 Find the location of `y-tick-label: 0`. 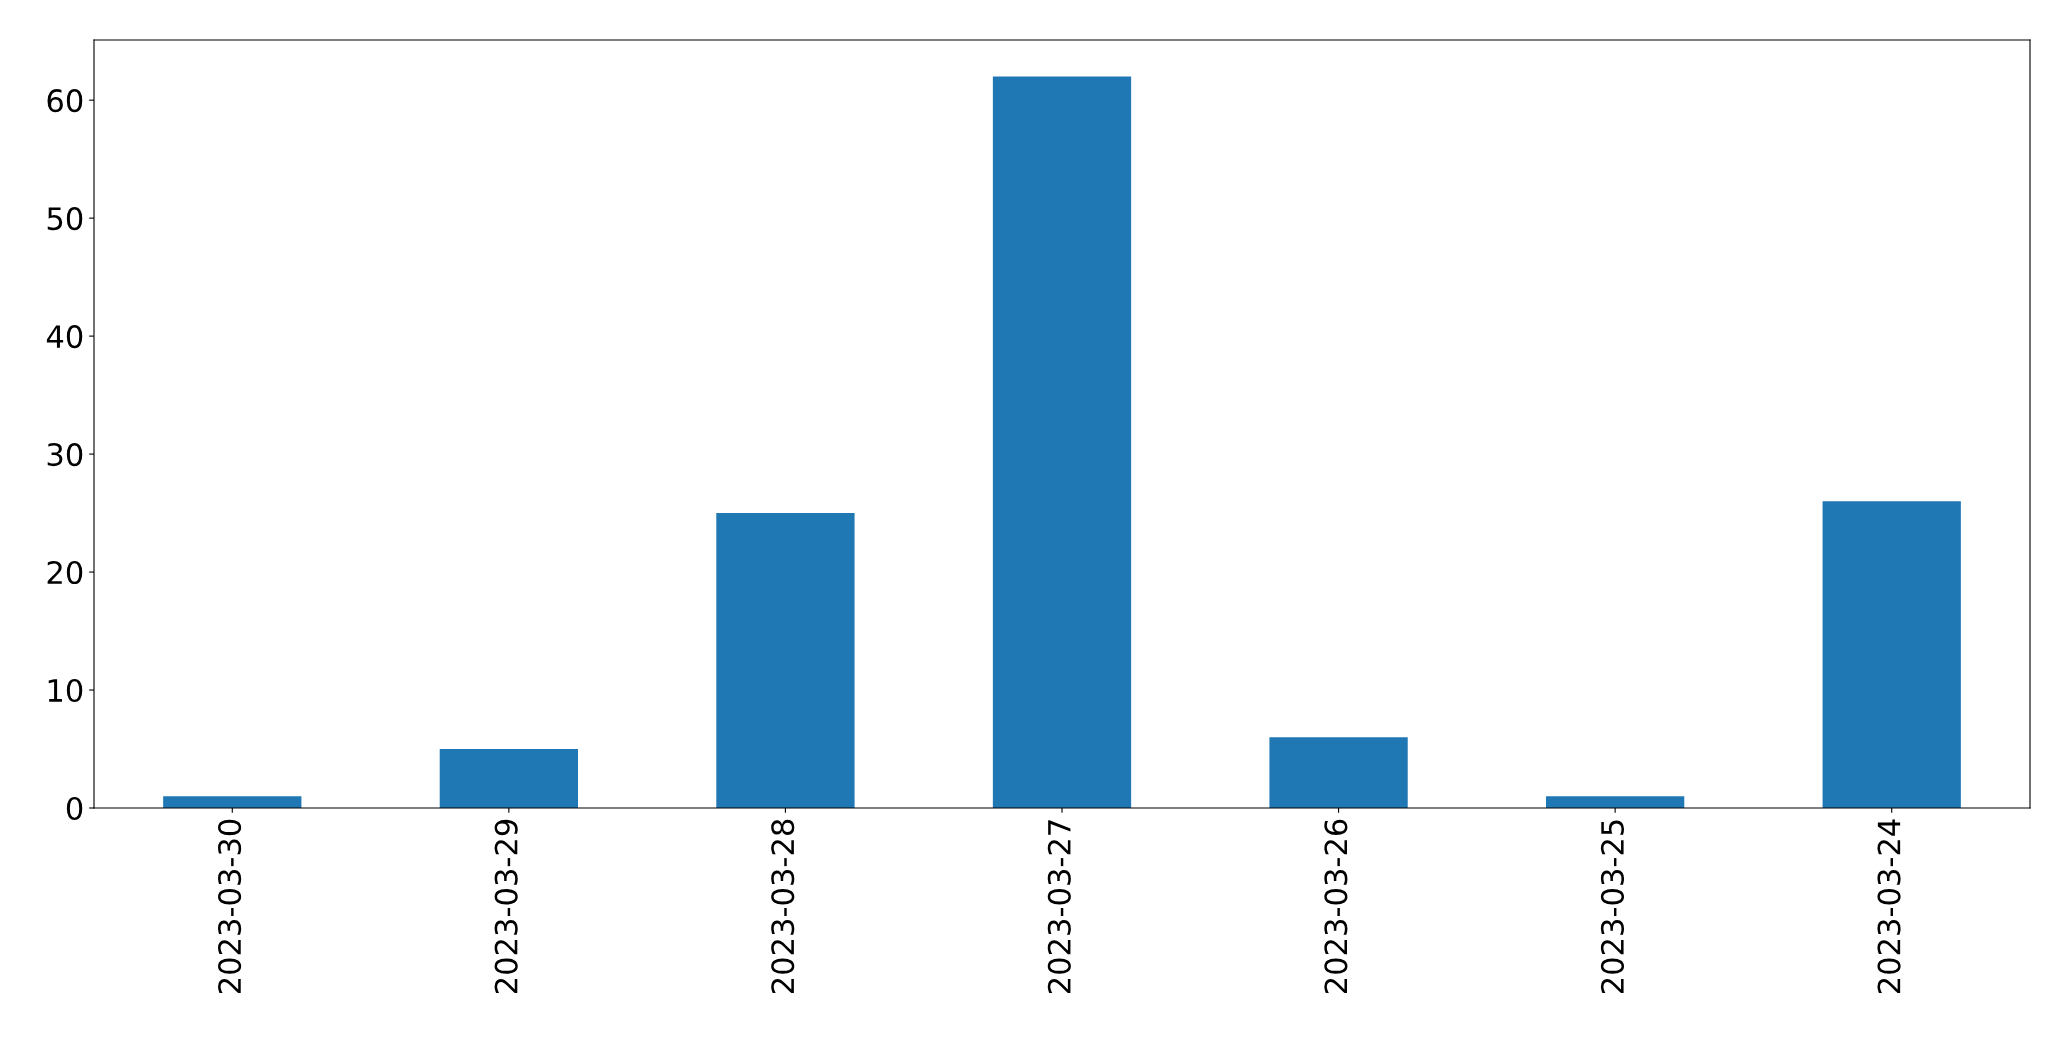

y-tick-label: 0 is located at coordinates (74, 808).